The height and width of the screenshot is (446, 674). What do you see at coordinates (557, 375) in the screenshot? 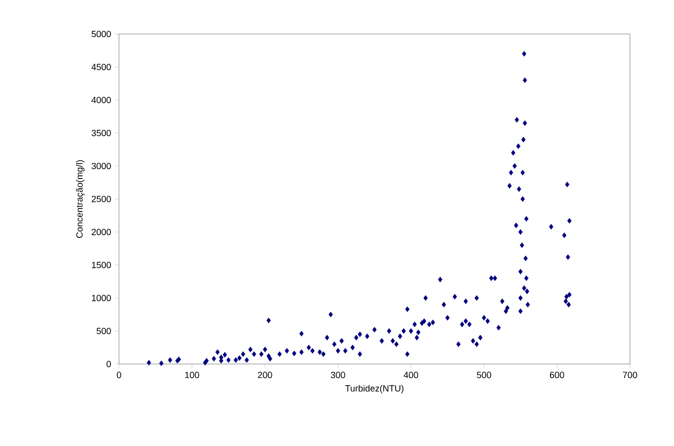
I see `x-tick-label: 600` at bounding box center [557, 375].